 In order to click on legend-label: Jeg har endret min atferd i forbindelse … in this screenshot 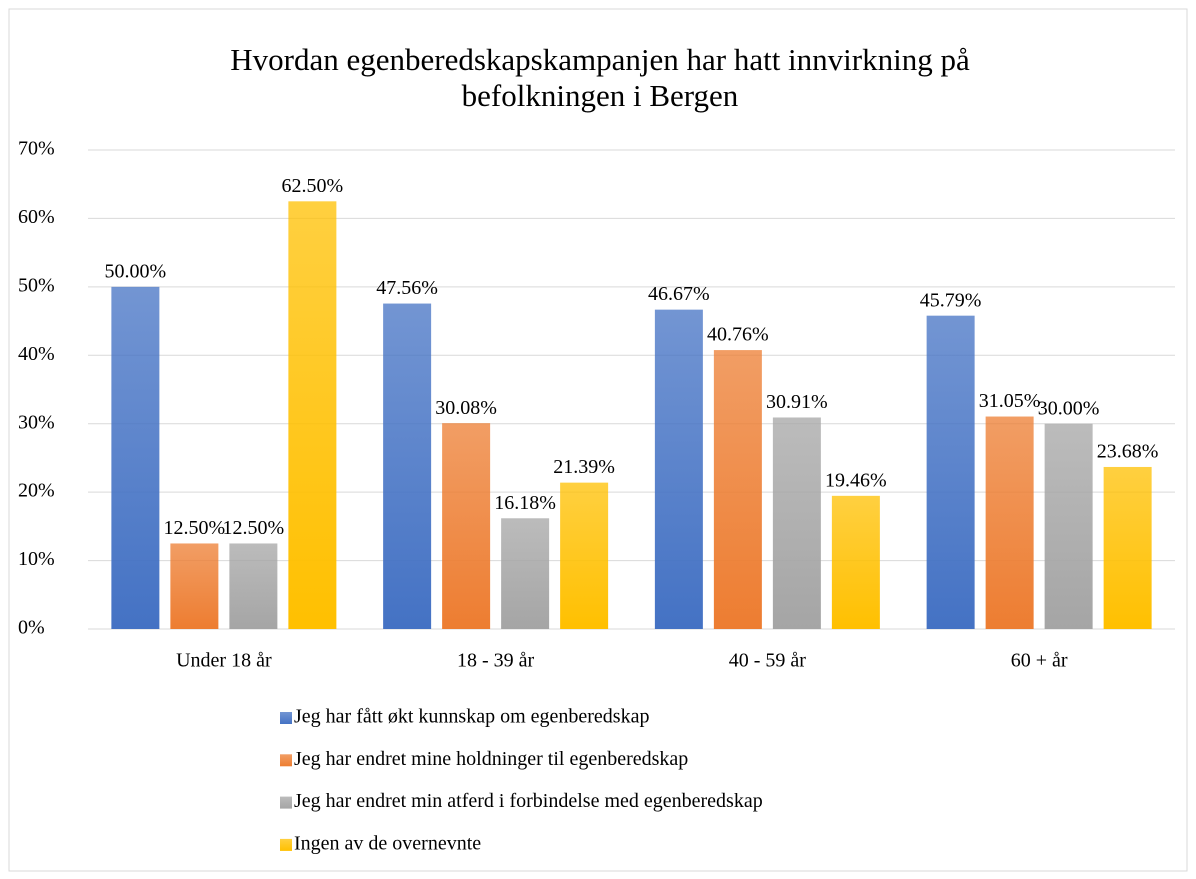, I will do `click(528, 801)`.